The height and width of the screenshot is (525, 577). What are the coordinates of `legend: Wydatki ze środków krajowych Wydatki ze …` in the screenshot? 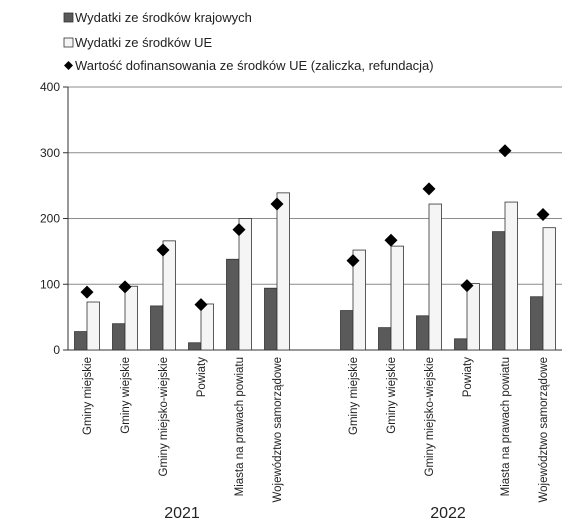 It's located at (248, 41).